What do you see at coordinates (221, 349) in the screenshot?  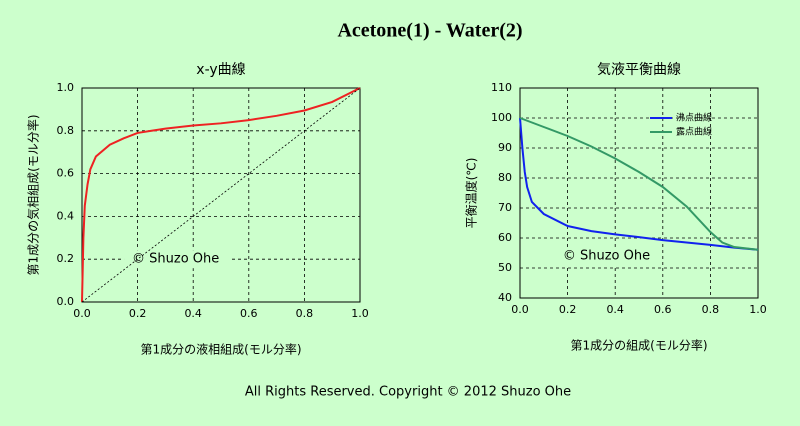 I see `x-axis-label: 第1成分の液相組成(モル分率)` at bounding box center [221, 349].